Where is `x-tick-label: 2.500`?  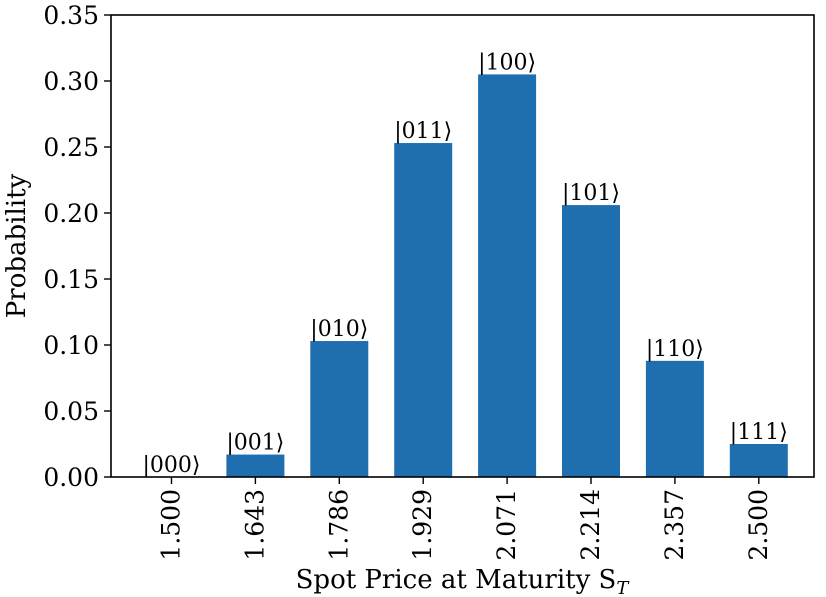
x-tick-label: 2.500 is located at coordinates (758, 525).